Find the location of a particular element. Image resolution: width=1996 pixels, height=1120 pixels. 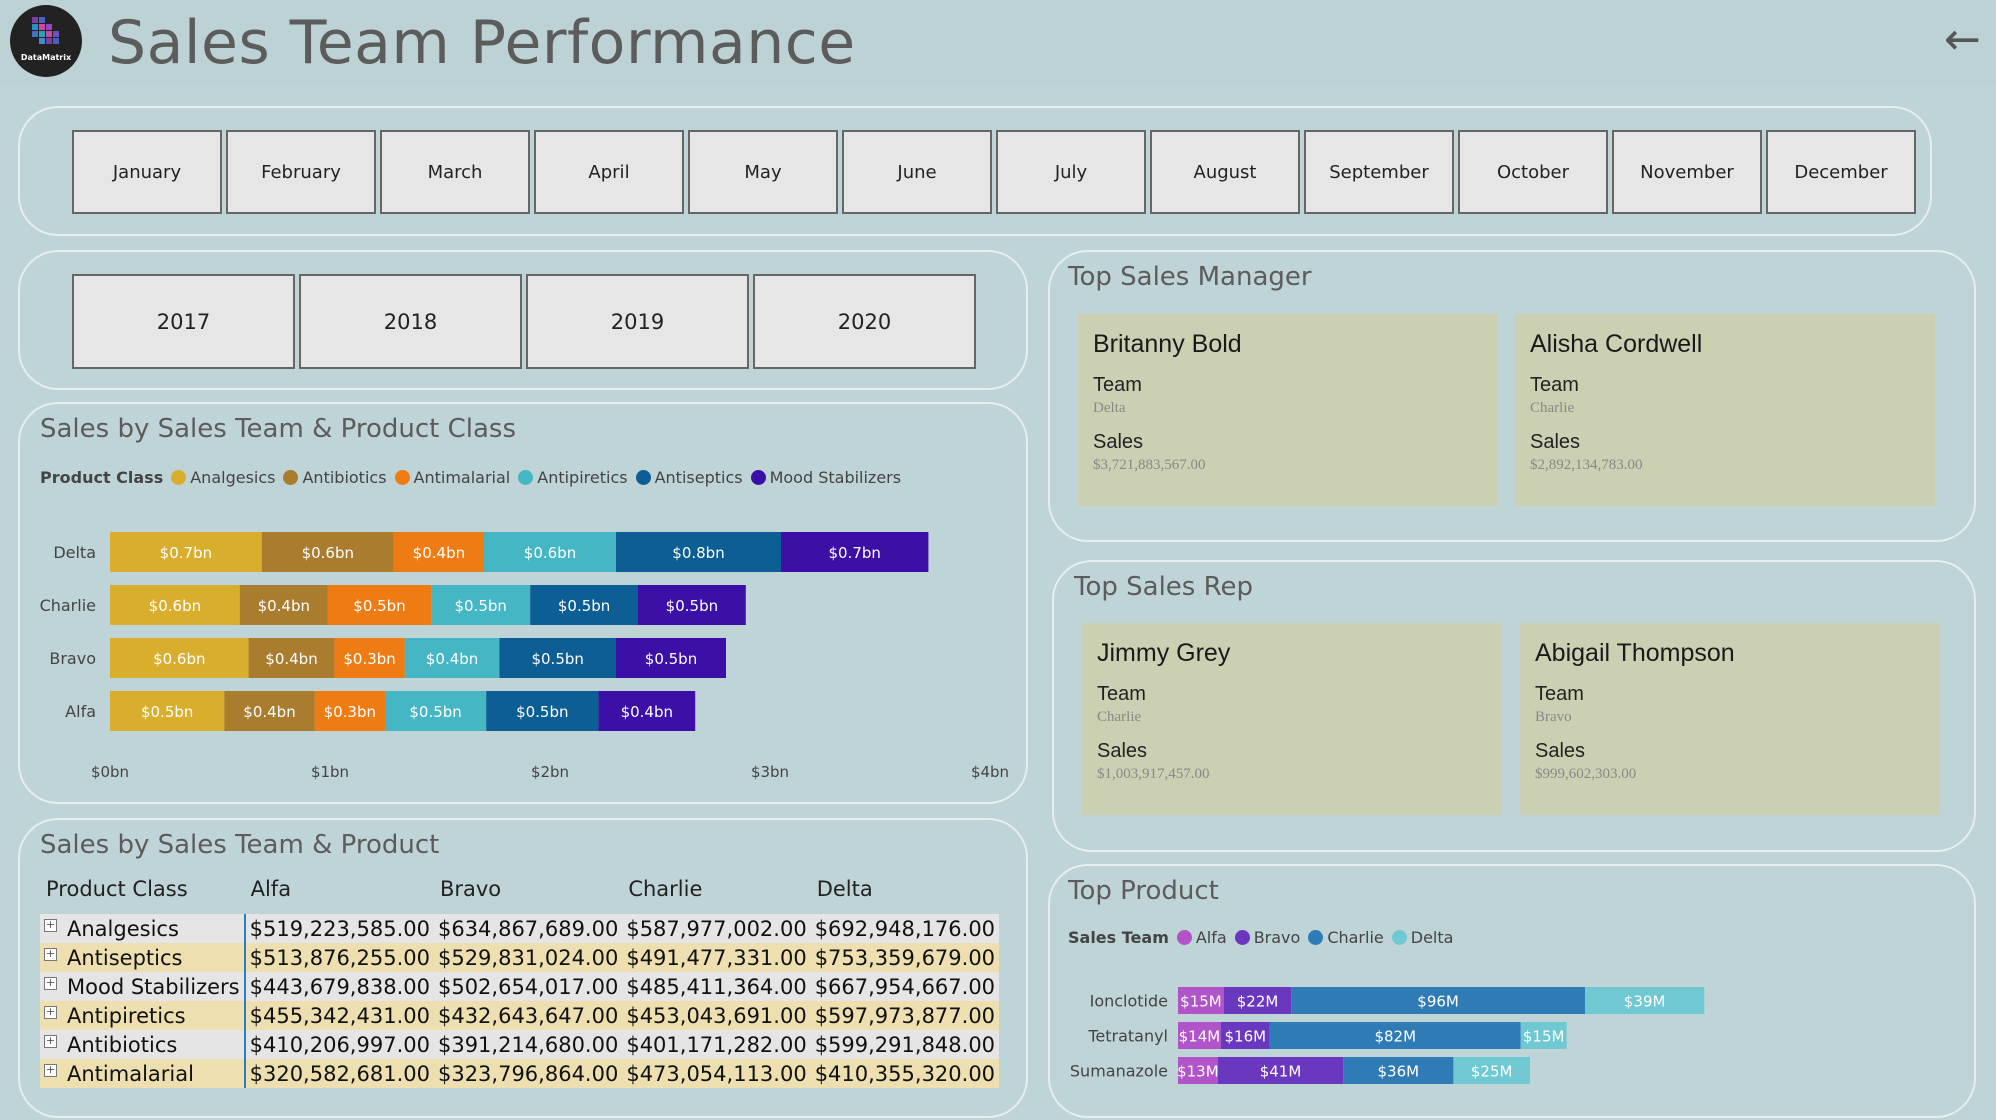

bar-data-label: $41M is located at coordinates (1281, 1072).